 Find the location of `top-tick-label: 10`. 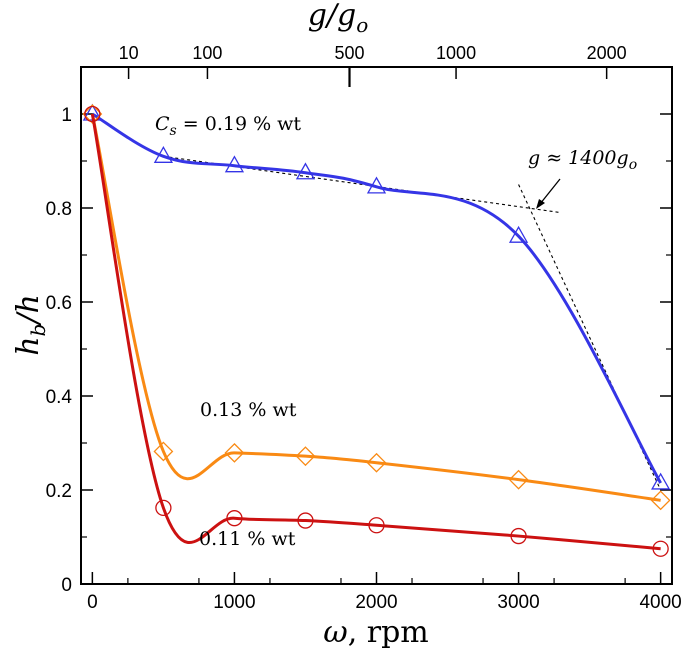

top-tick-label: 10 is located at coordinates (129, 53).